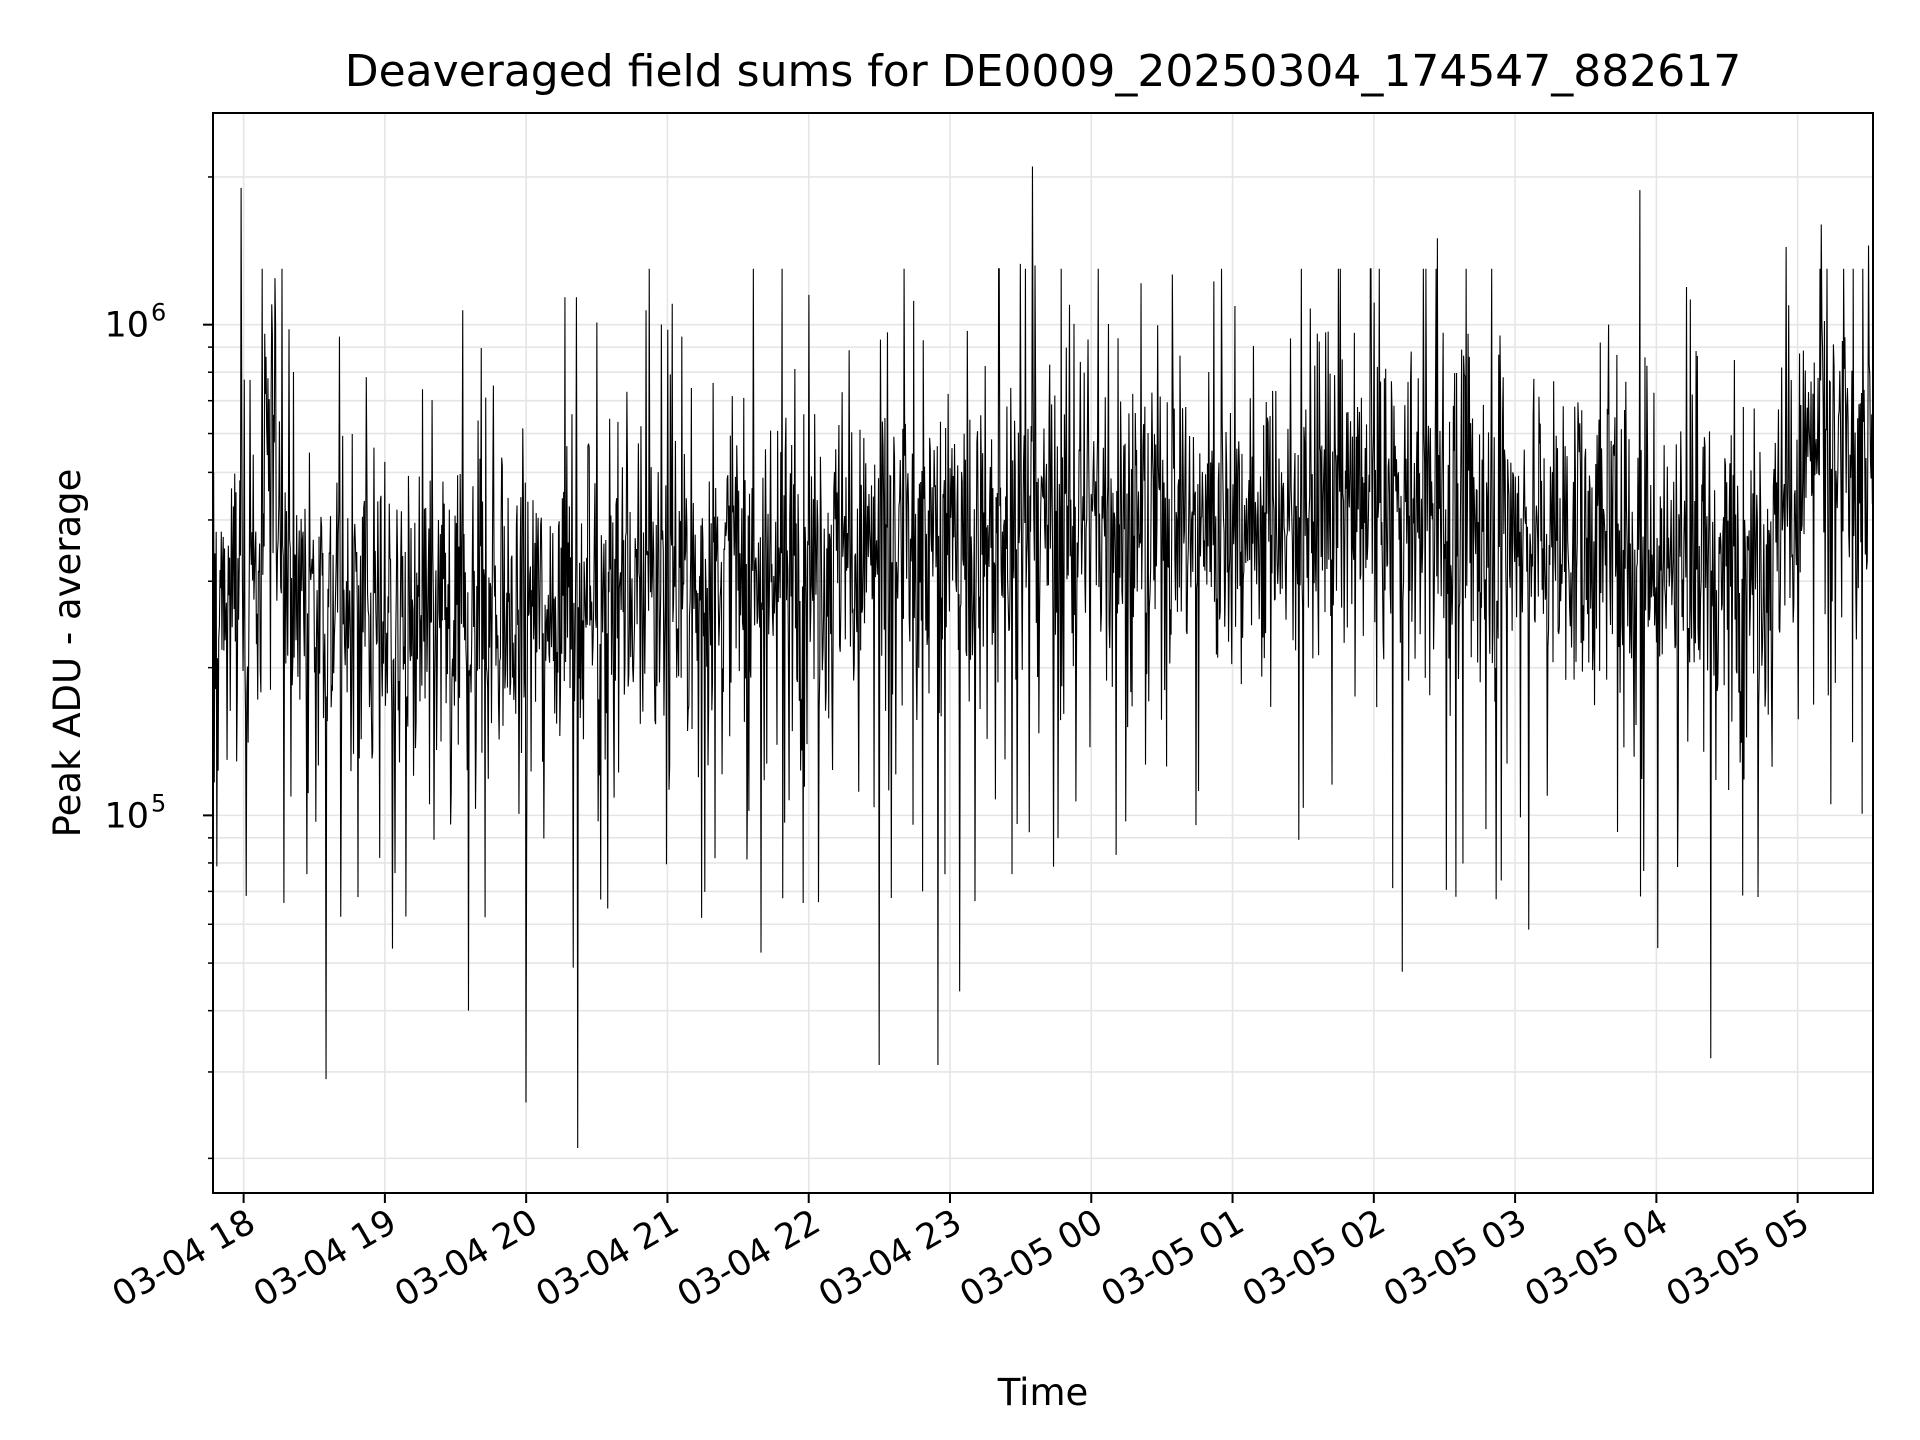 The height and width of the screenshot is (1440, 1920). Describe the element at coordinates (158, 803) in the screenshot. I see `y-tick-exponent: 5` at that location.